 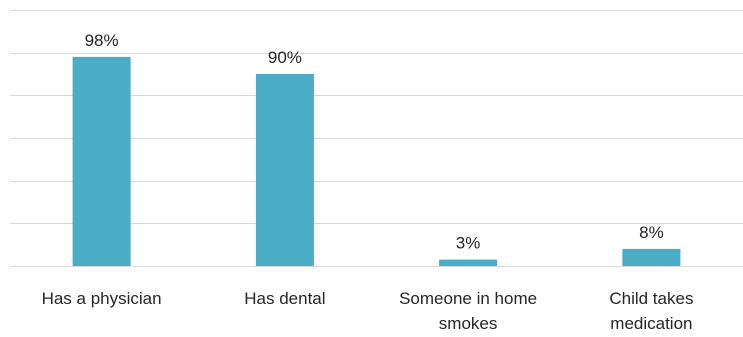 What do you see at coordinates (468, 243) in the screenshot?
I see `data-label: 3%` at bounding box center [468, 243].